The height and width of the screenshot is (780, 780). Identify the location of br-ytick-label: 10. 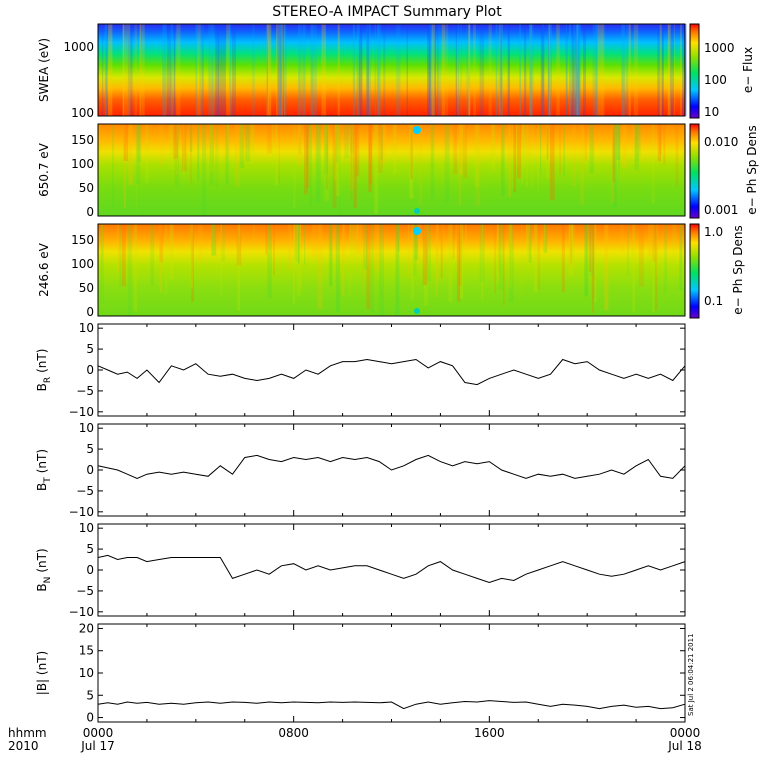
(86, 328).